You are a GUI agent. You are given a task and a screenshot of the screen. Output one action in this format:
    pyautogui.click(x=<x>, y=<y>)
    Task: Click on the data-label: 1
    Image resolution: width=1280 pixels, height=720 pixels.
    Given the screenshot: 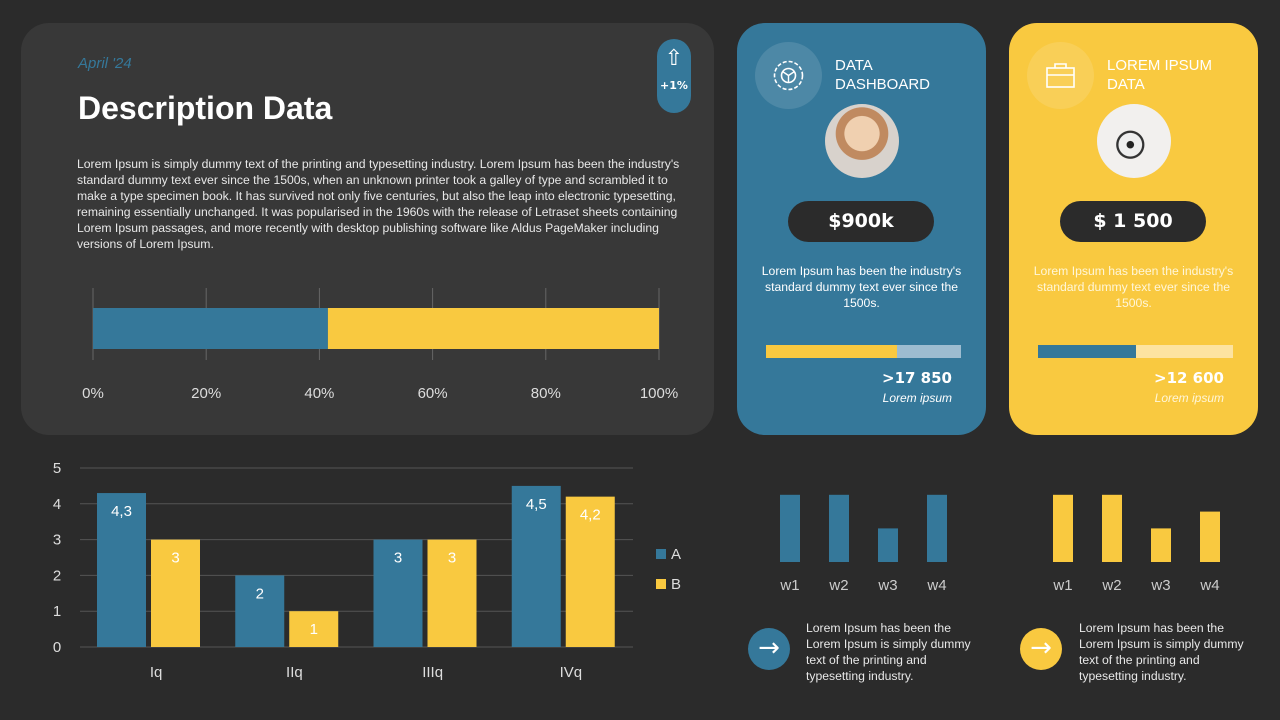 What is the action you would take?
    pyautogui.click(x=314, y=629)
    